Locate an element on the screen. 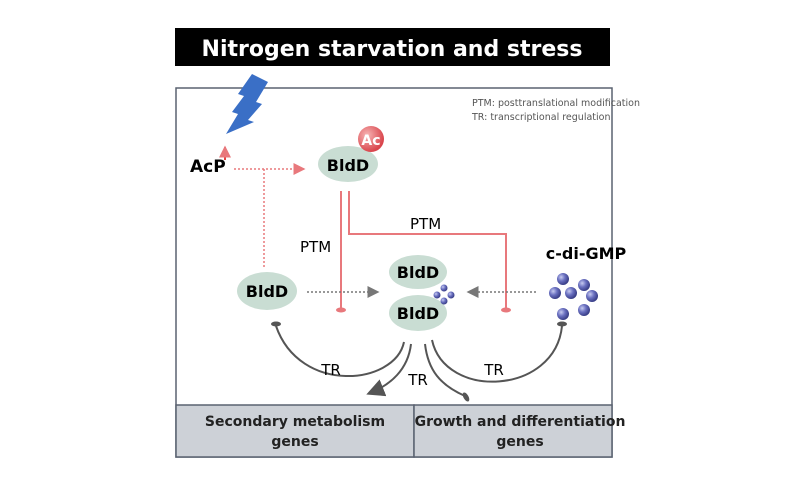  bldd-free is located at coordinates (267, 291).